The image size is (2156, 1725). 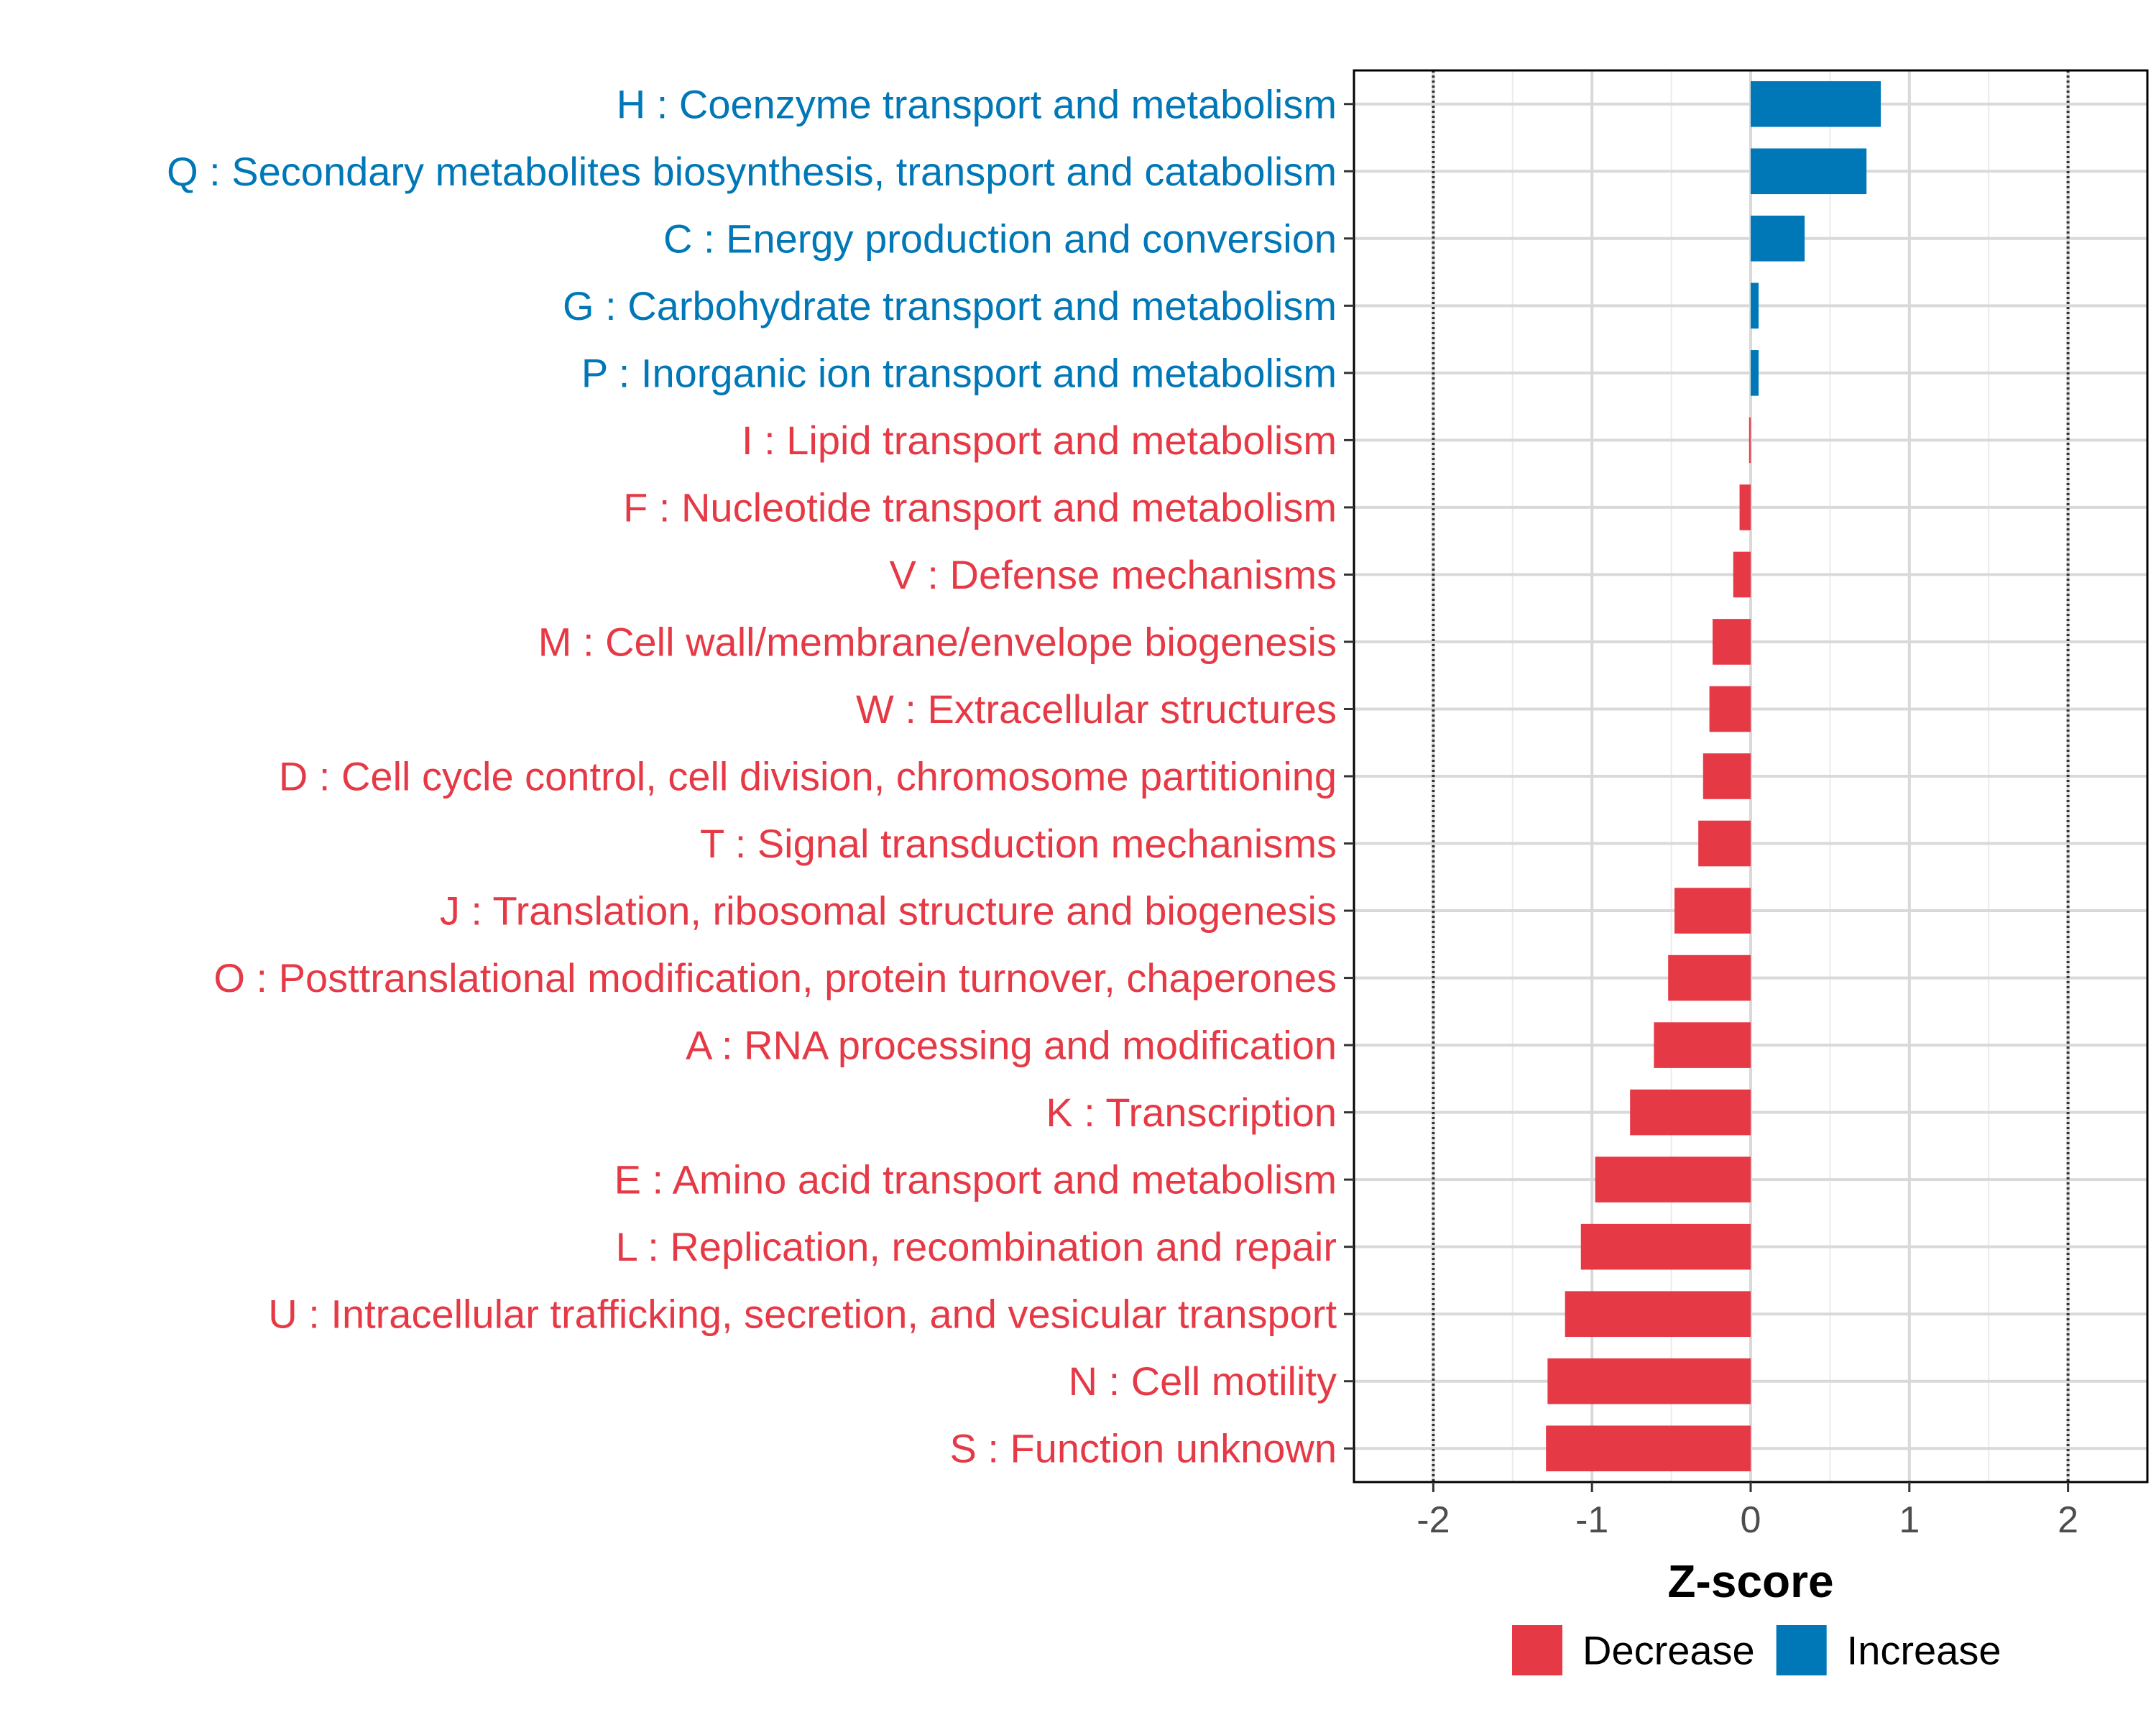 I want to click on category-label: K : Transcription, so click(x=1191, y=1112).